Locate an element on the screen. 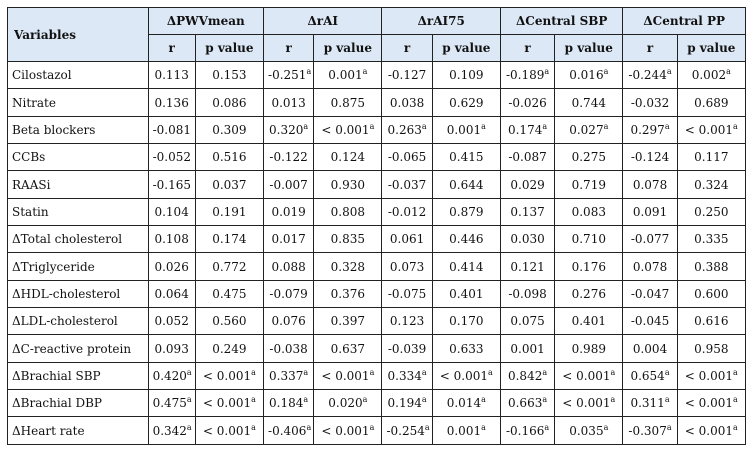 This screenshot has height=452, width=753. cell-value: 0.026 is located at coordinates (171, 266).